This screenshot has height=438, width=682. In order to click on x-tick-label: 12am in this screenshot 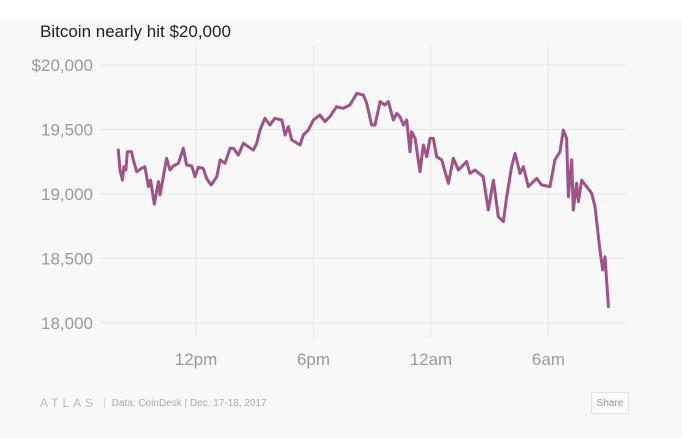, I will do `click(431, 359)`.